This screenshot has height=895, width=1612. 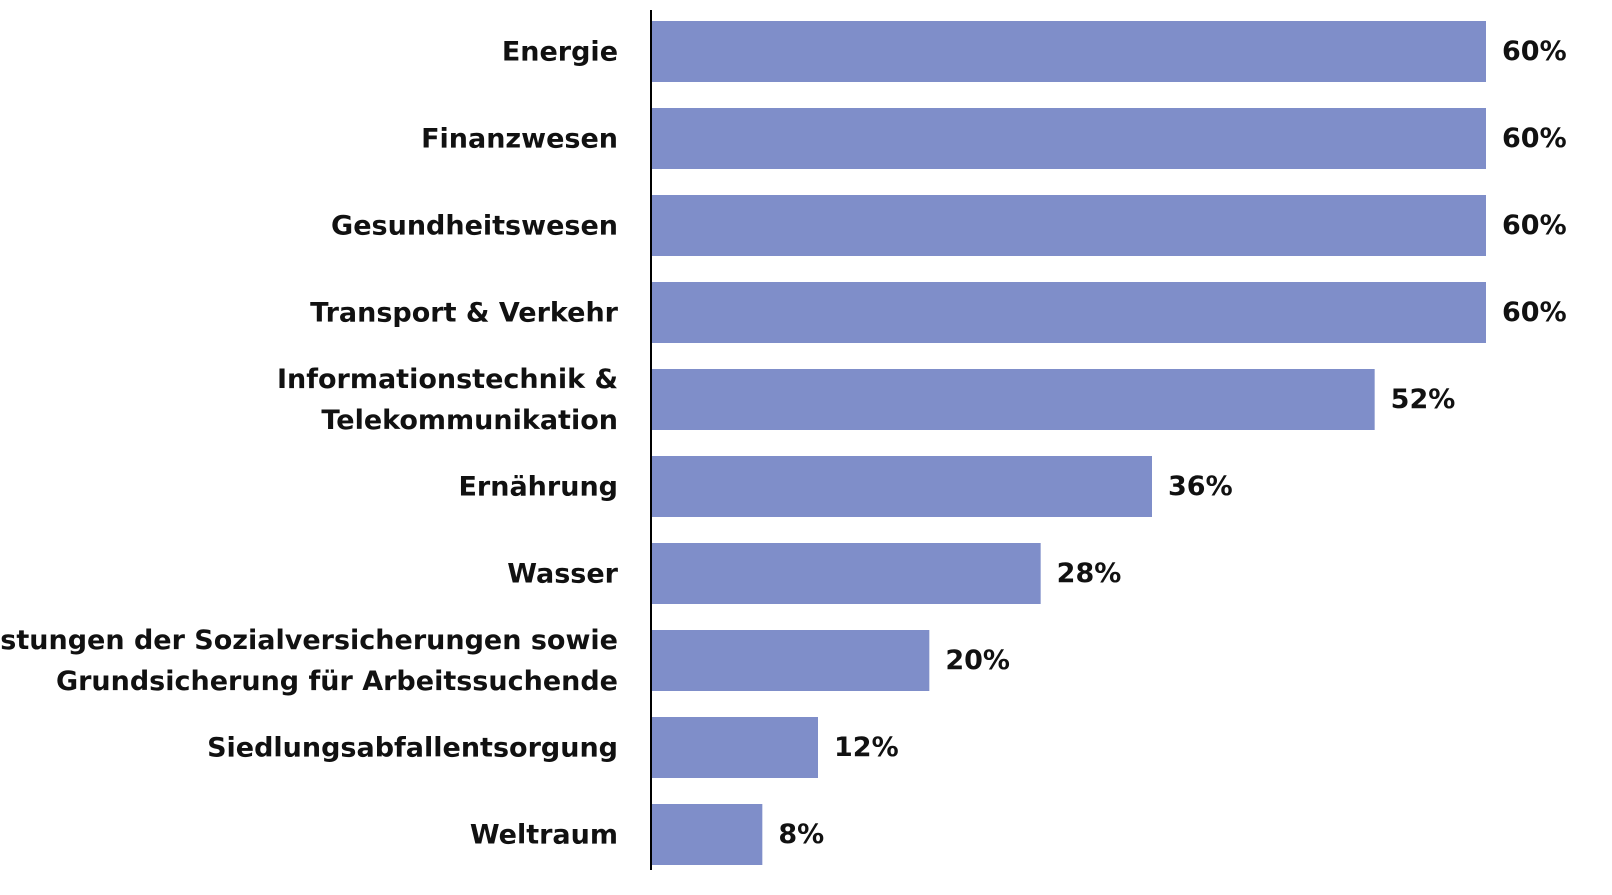 What do you see at coordinates (447, 400) in the screenshot?
I see `category-label: Informationstechnik & Telekommunikation` at bounding box center [447, 400].